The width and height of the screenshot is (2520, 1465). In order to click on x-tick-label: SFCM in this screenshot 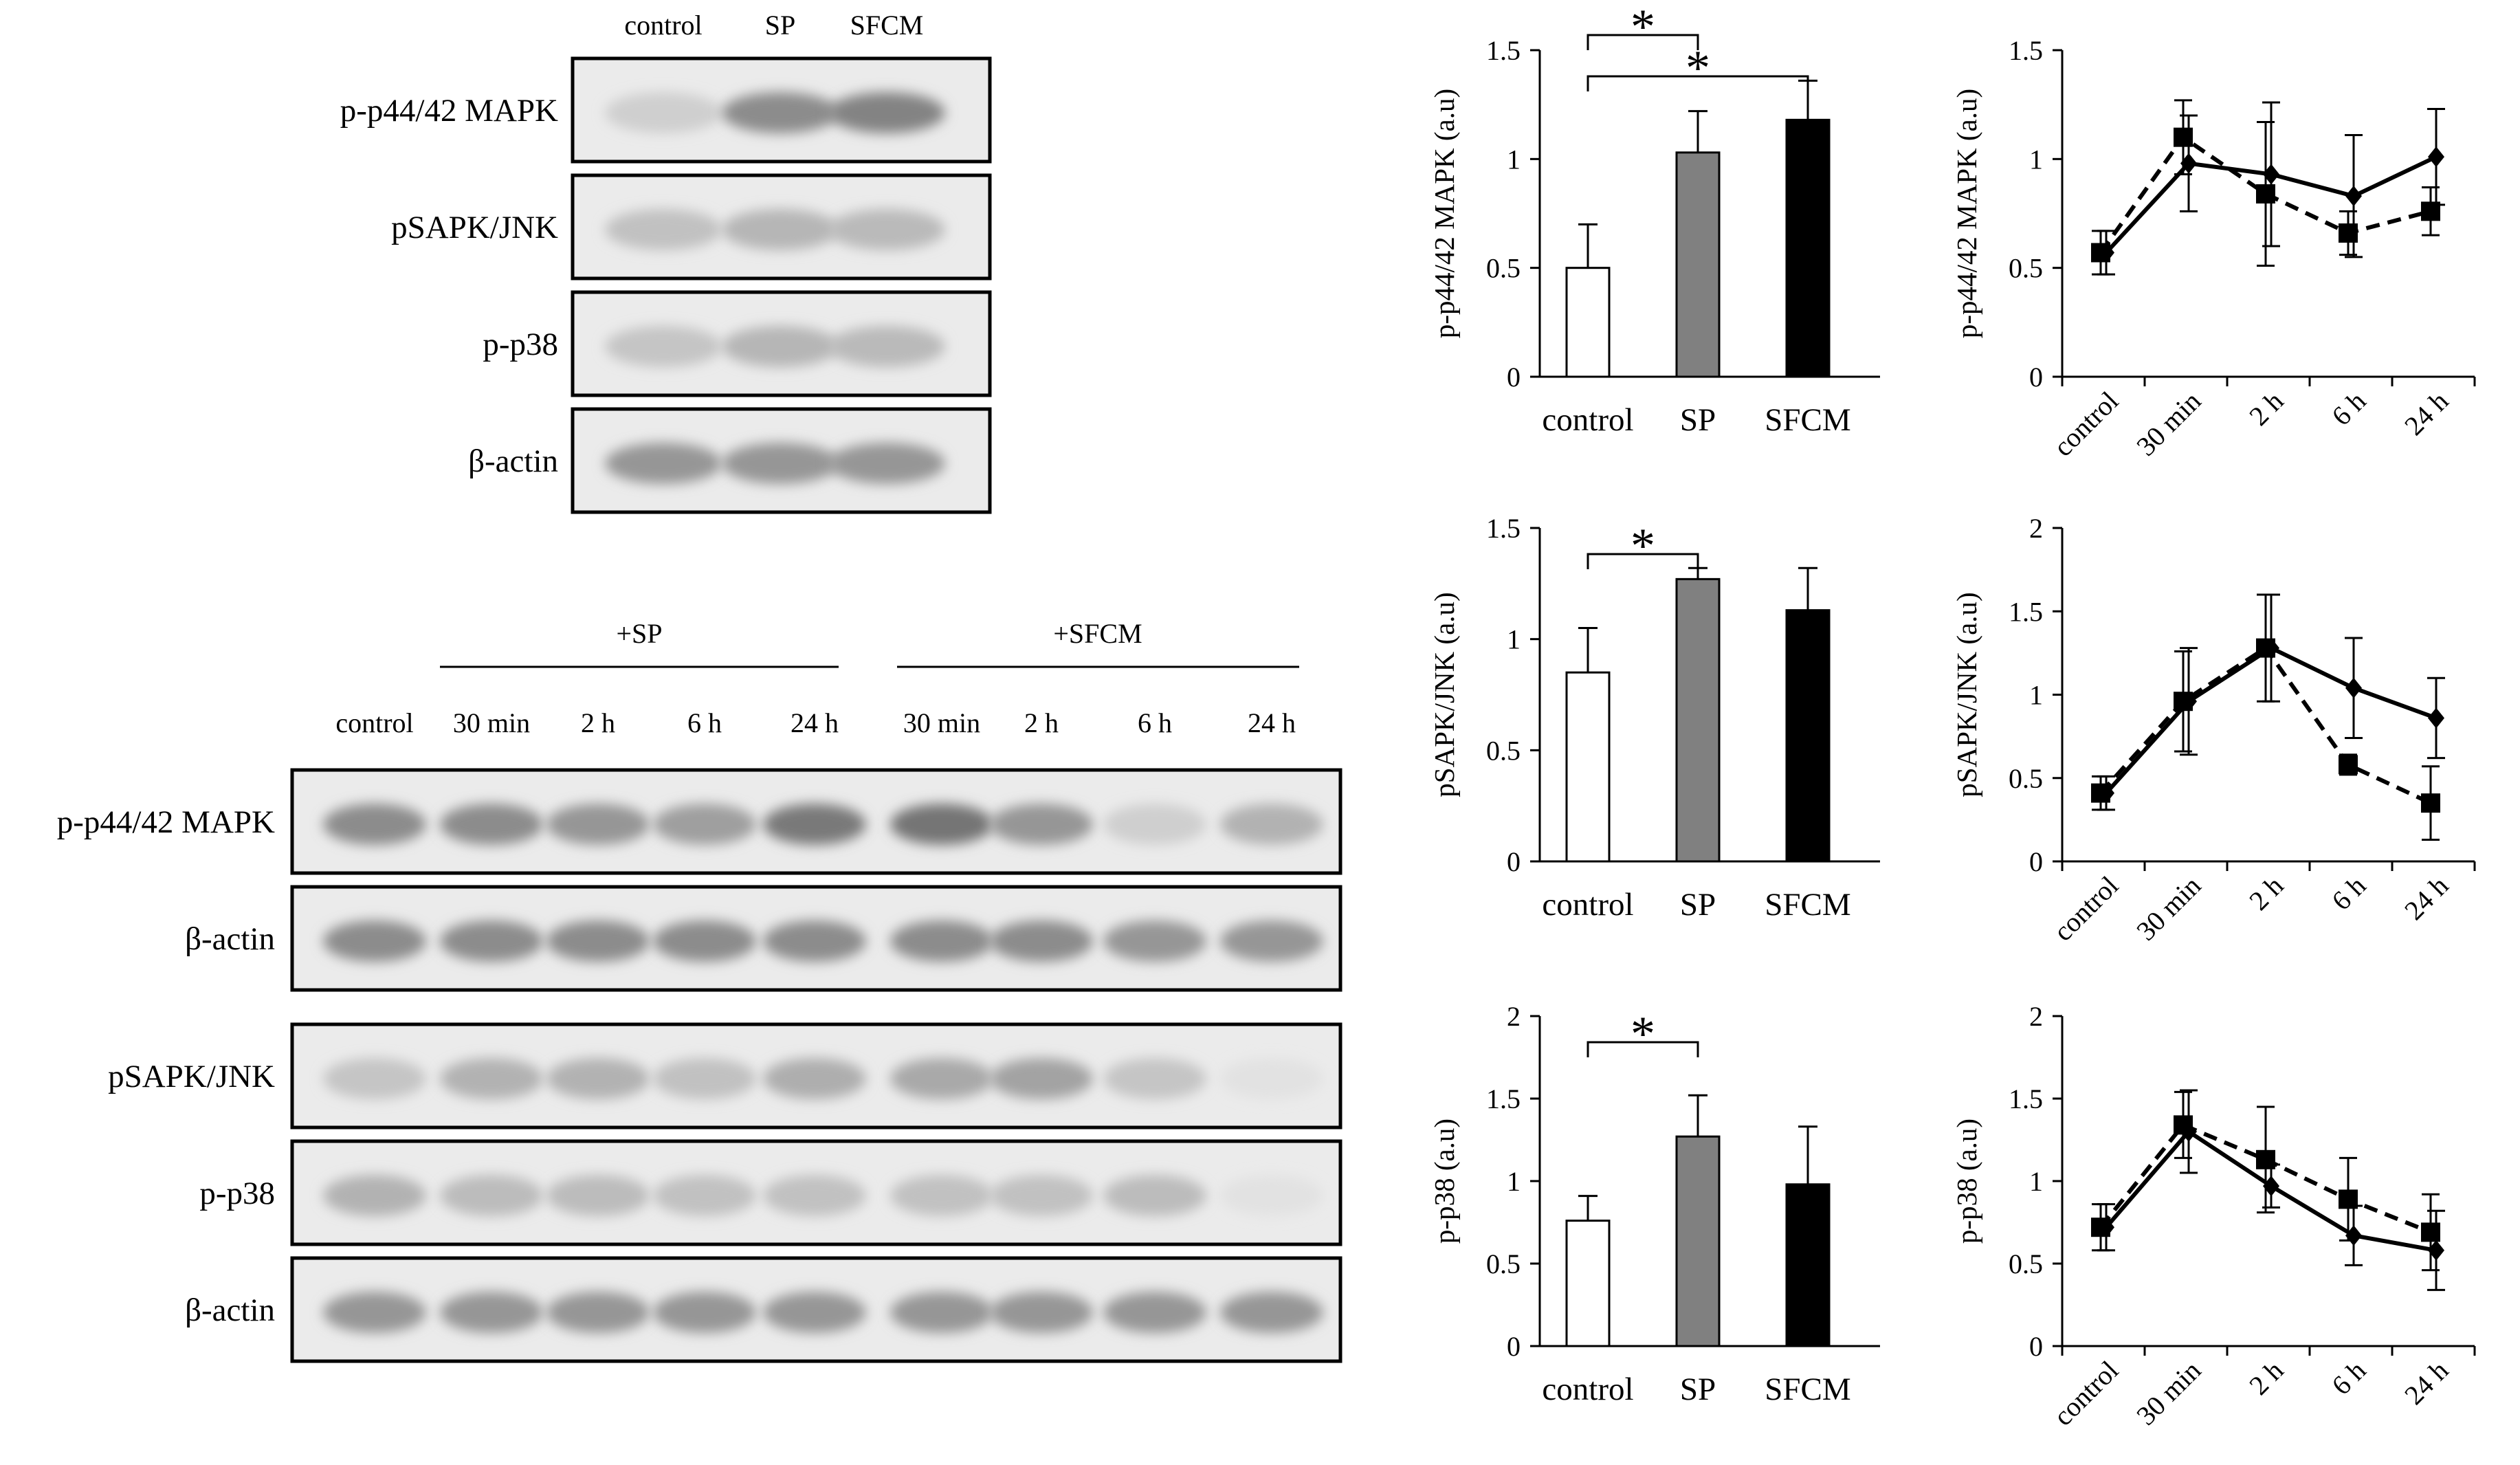, I will do `click(1807, 420)`.